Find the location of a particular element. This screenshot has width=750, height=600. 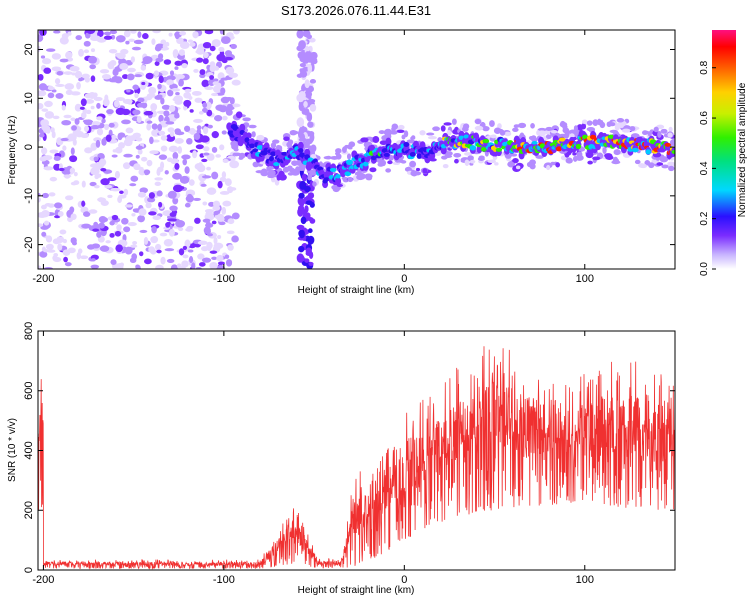

spectrogram-xtick-label: 100 is located at coordinates (585, 279).